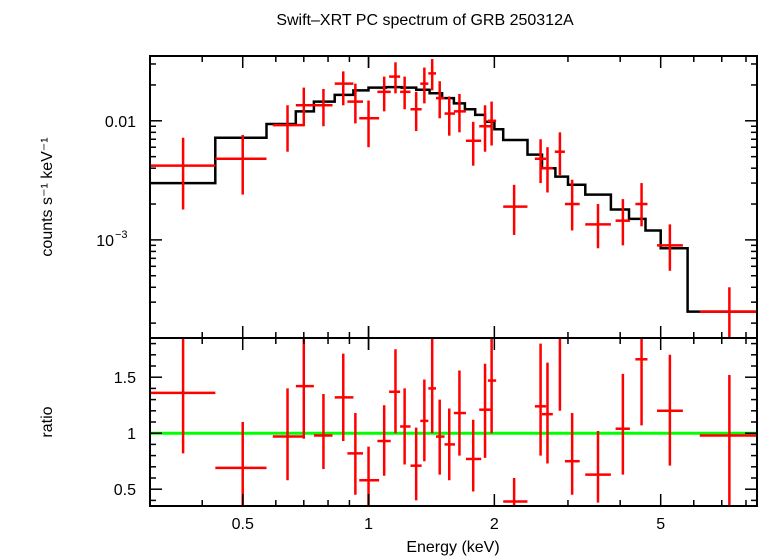  I want to click on y-tick-label: 10, so click(105, 241).